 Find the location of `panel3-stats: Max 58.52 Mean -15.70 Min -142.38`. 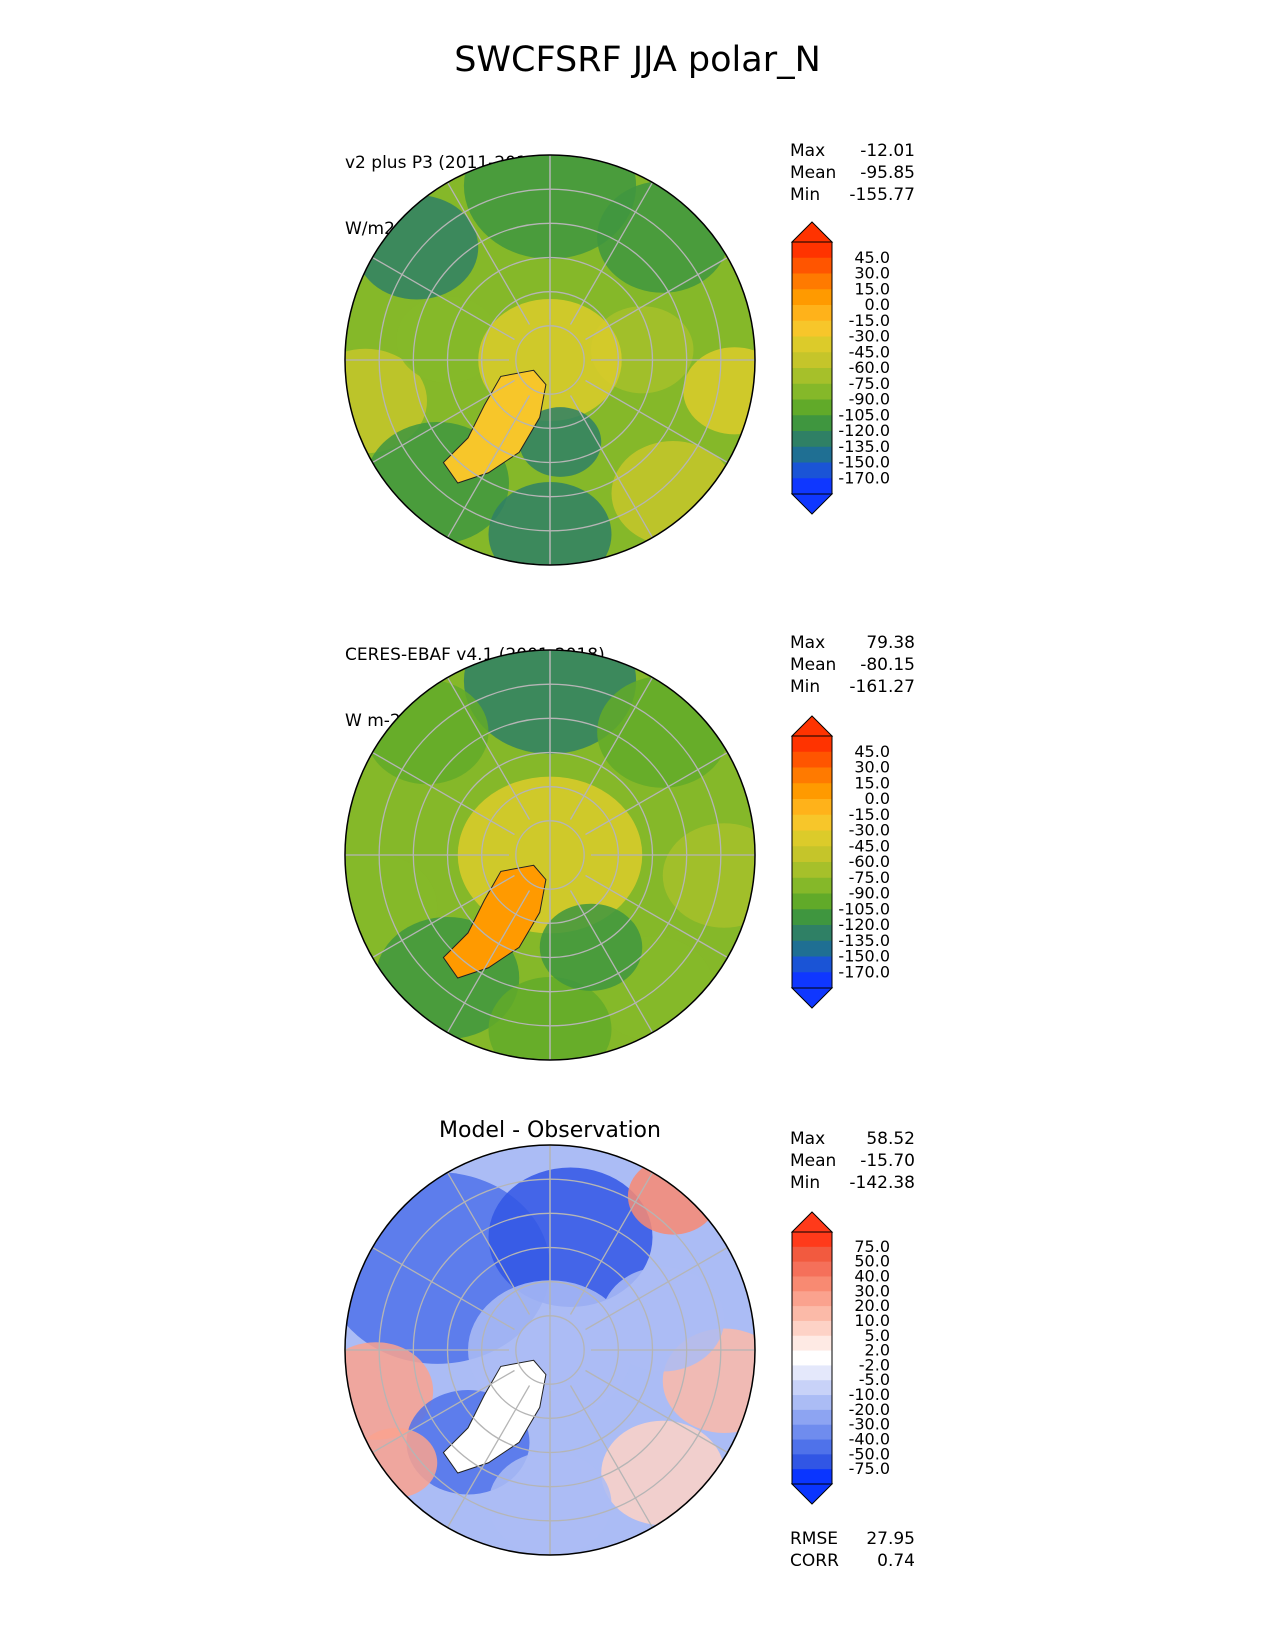

panel3-stats: Max 58.52 Mean -15.70 Min -142.38 is located at coordinates (852, 1161).